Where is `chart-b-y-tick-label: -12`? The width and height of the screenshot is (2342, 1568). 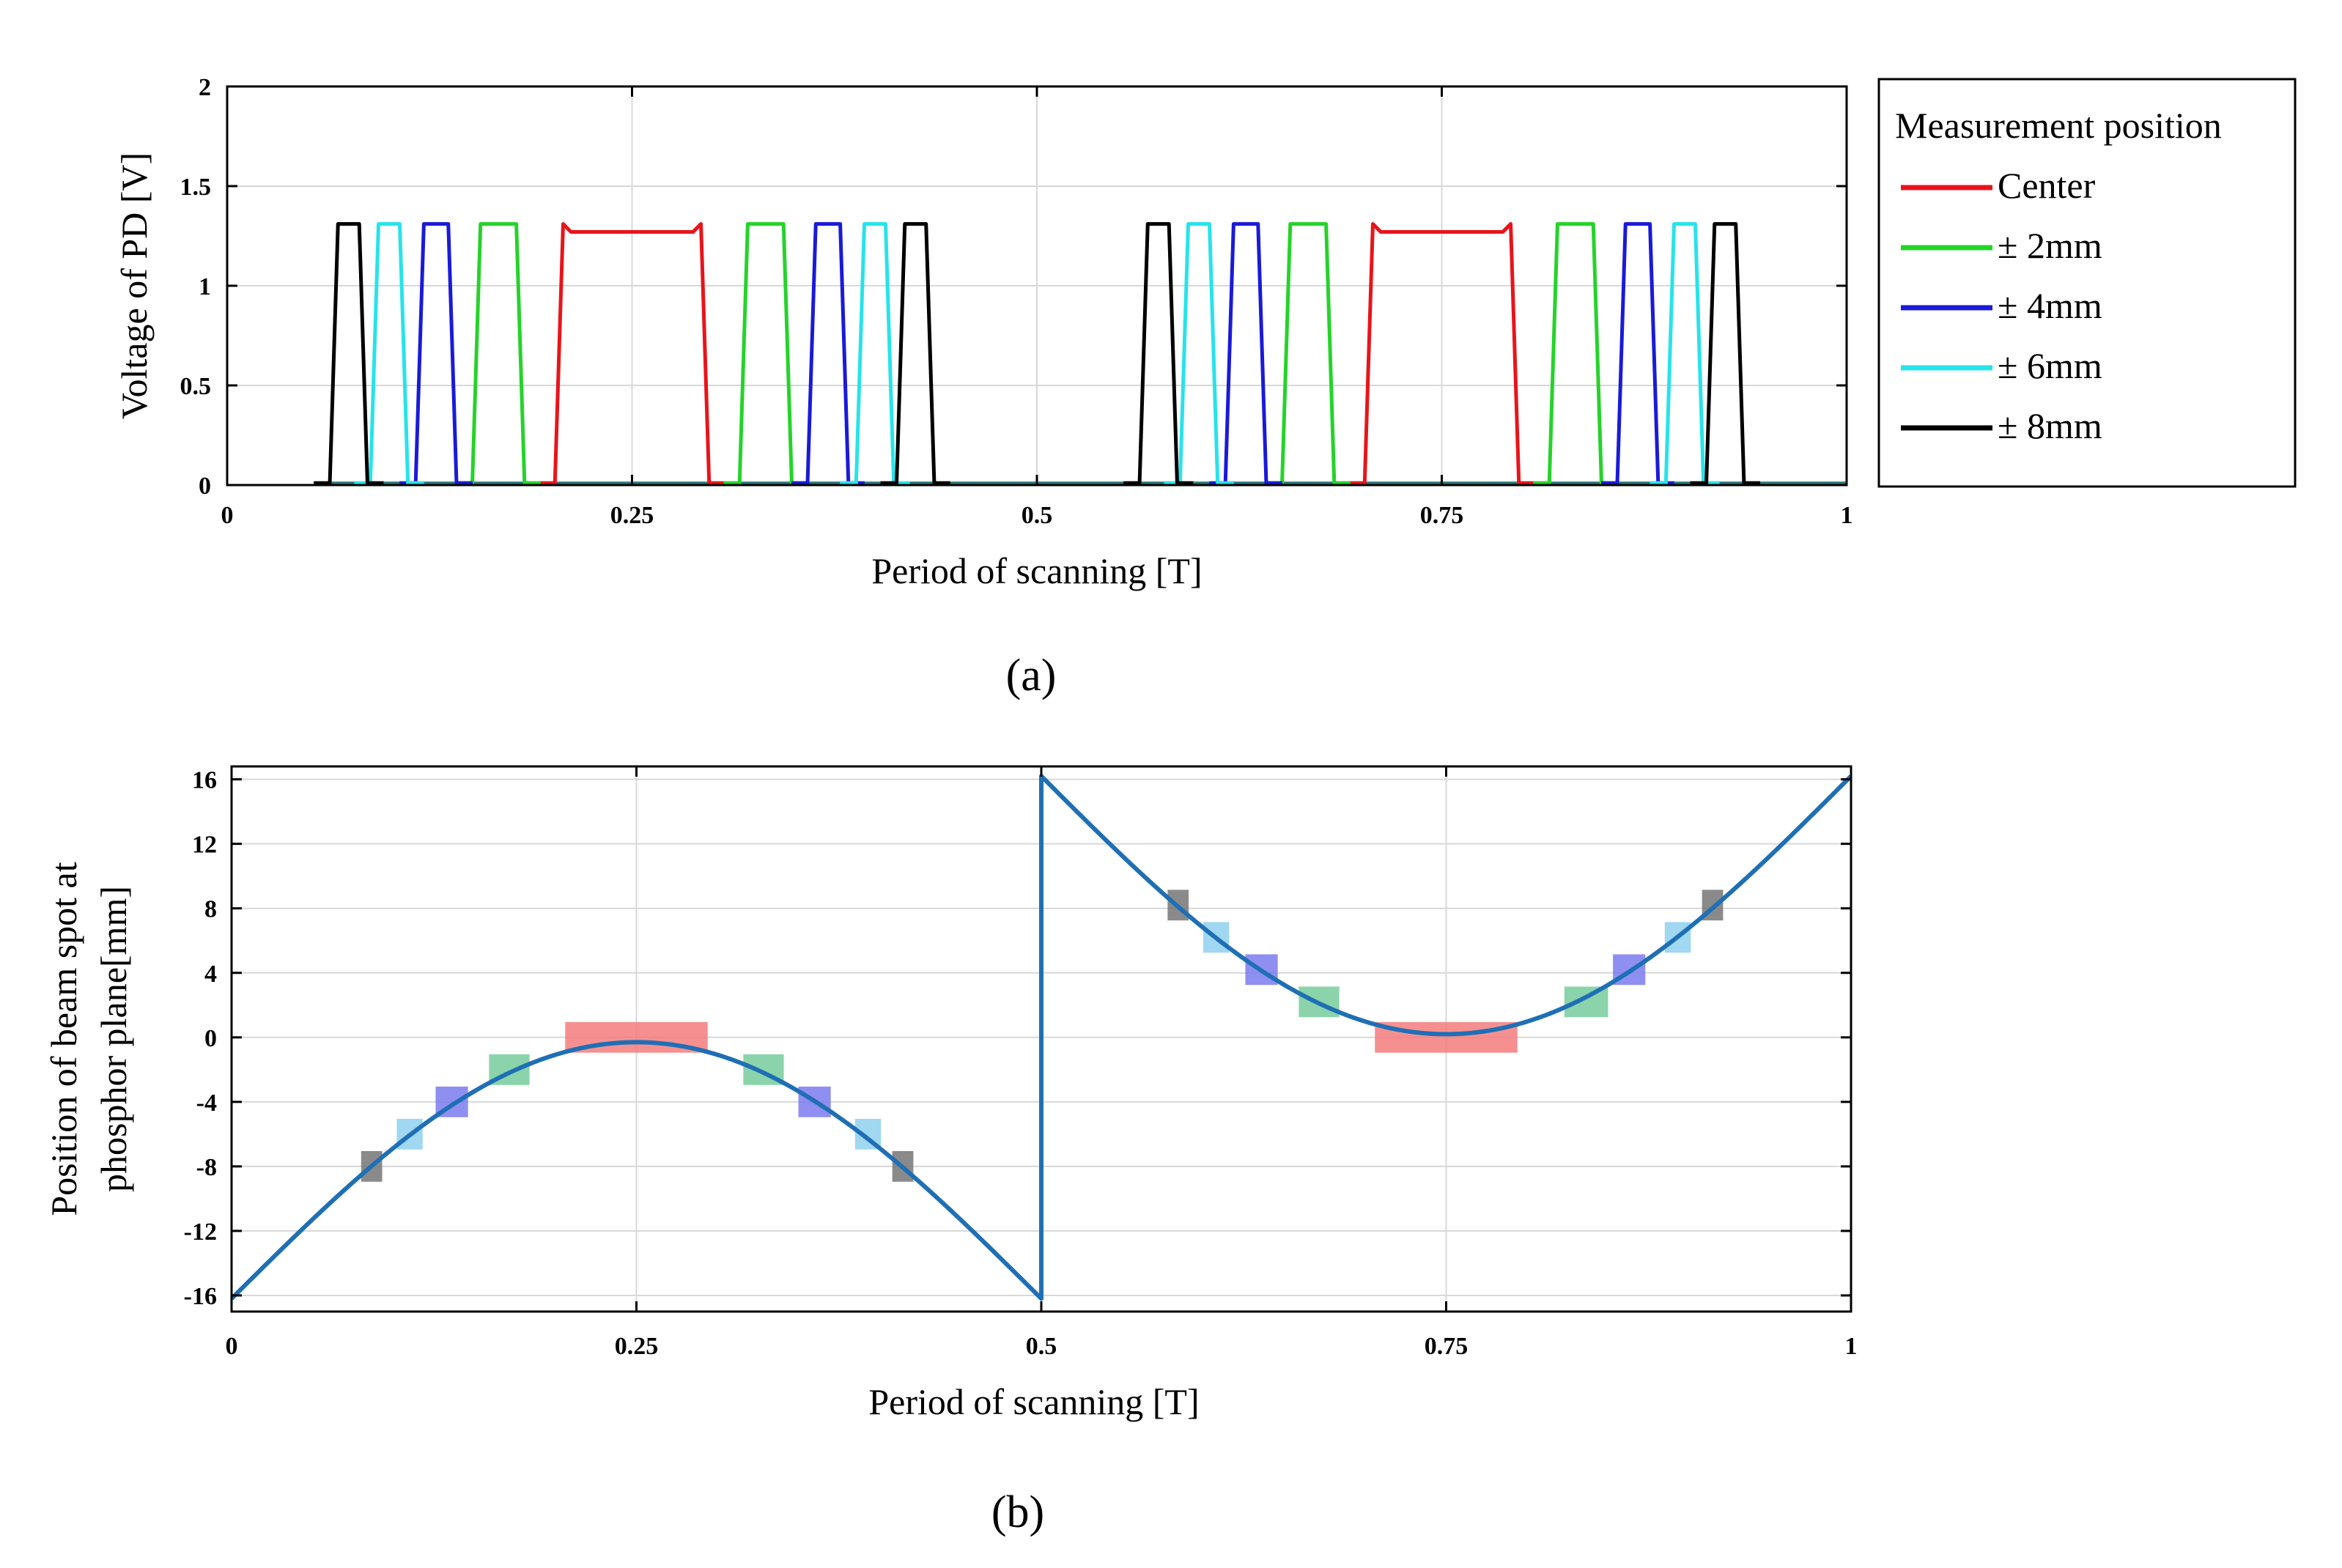 chart-b-y-tick-label: -12 is located at coordinates (200, 1232).